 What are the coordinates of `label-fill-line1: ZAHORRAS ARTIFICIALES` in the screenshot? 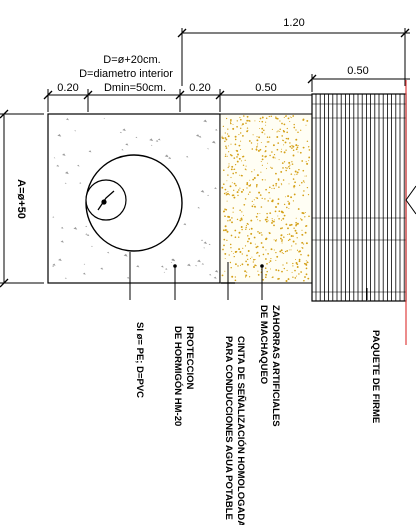 It's located at (275, 366).